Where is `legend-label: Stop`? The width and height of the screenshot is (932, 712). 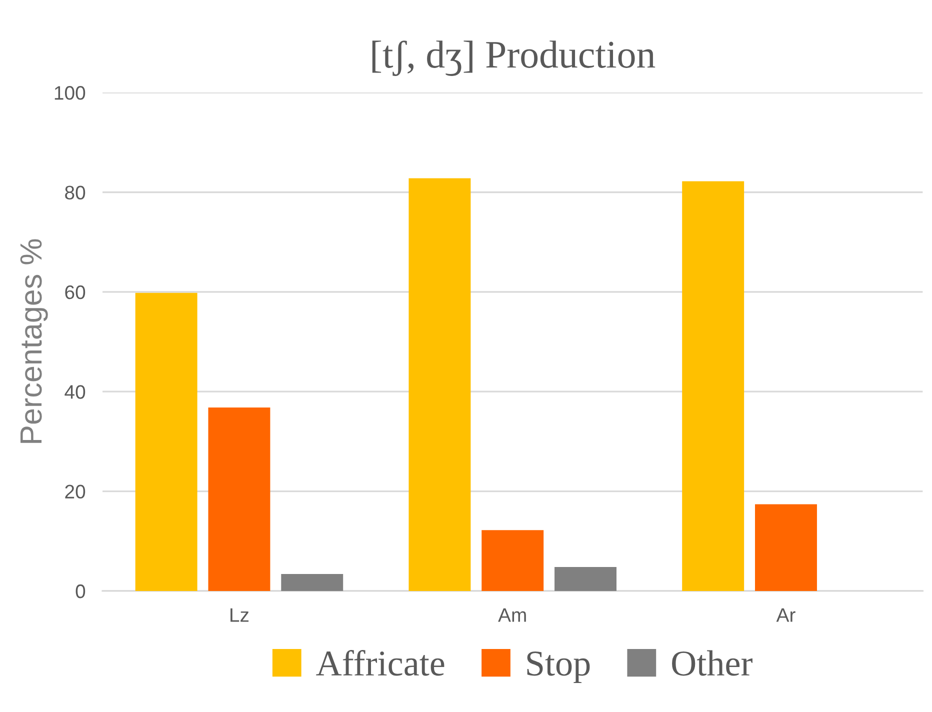
legend-label: Stop is located at coordinates (558, 667).